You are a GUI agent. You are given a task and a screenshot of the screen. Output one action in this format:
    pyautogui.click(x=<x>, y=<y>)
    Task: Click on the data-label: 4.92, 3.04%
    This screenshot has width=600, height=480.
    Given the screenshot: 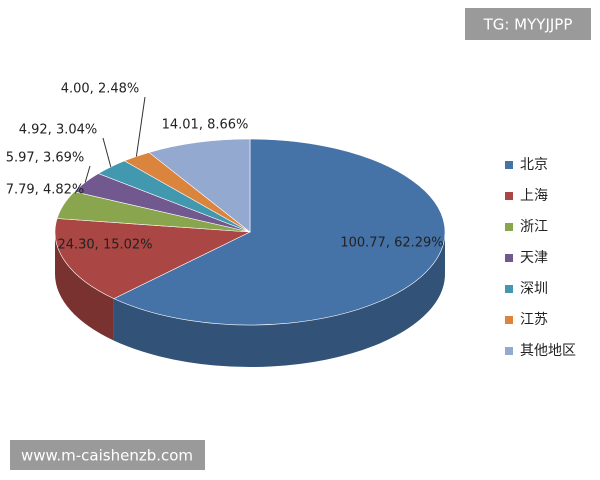 What is the action you would take?
    pyautogui.click(x=58, y=130)
    